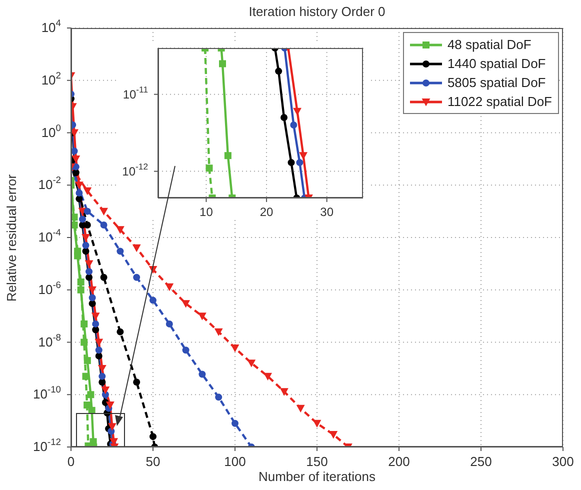 This screenshot has width=581, height=490. Describe the element at coordinates (563, 461) in the screenshot. I see `x-tick-label: 300` at that location.